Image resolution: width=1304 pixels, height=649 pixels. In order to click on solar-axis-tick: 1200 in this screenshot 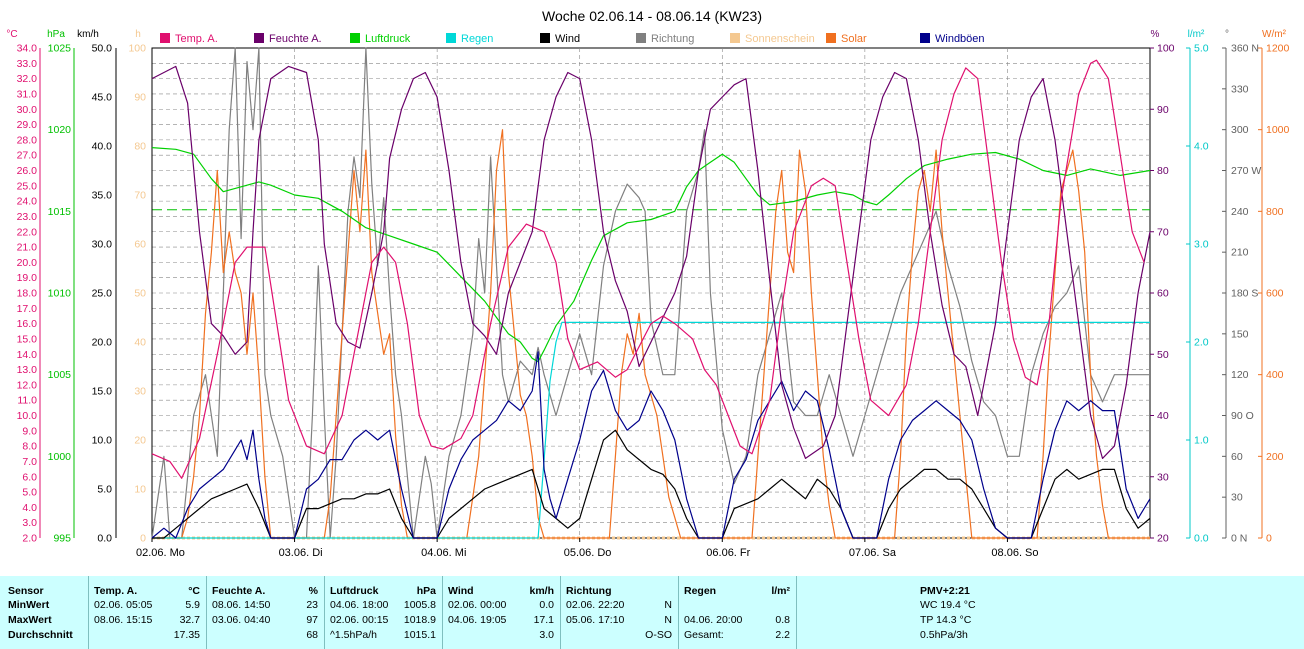, I will do `click(1278, 49)`.